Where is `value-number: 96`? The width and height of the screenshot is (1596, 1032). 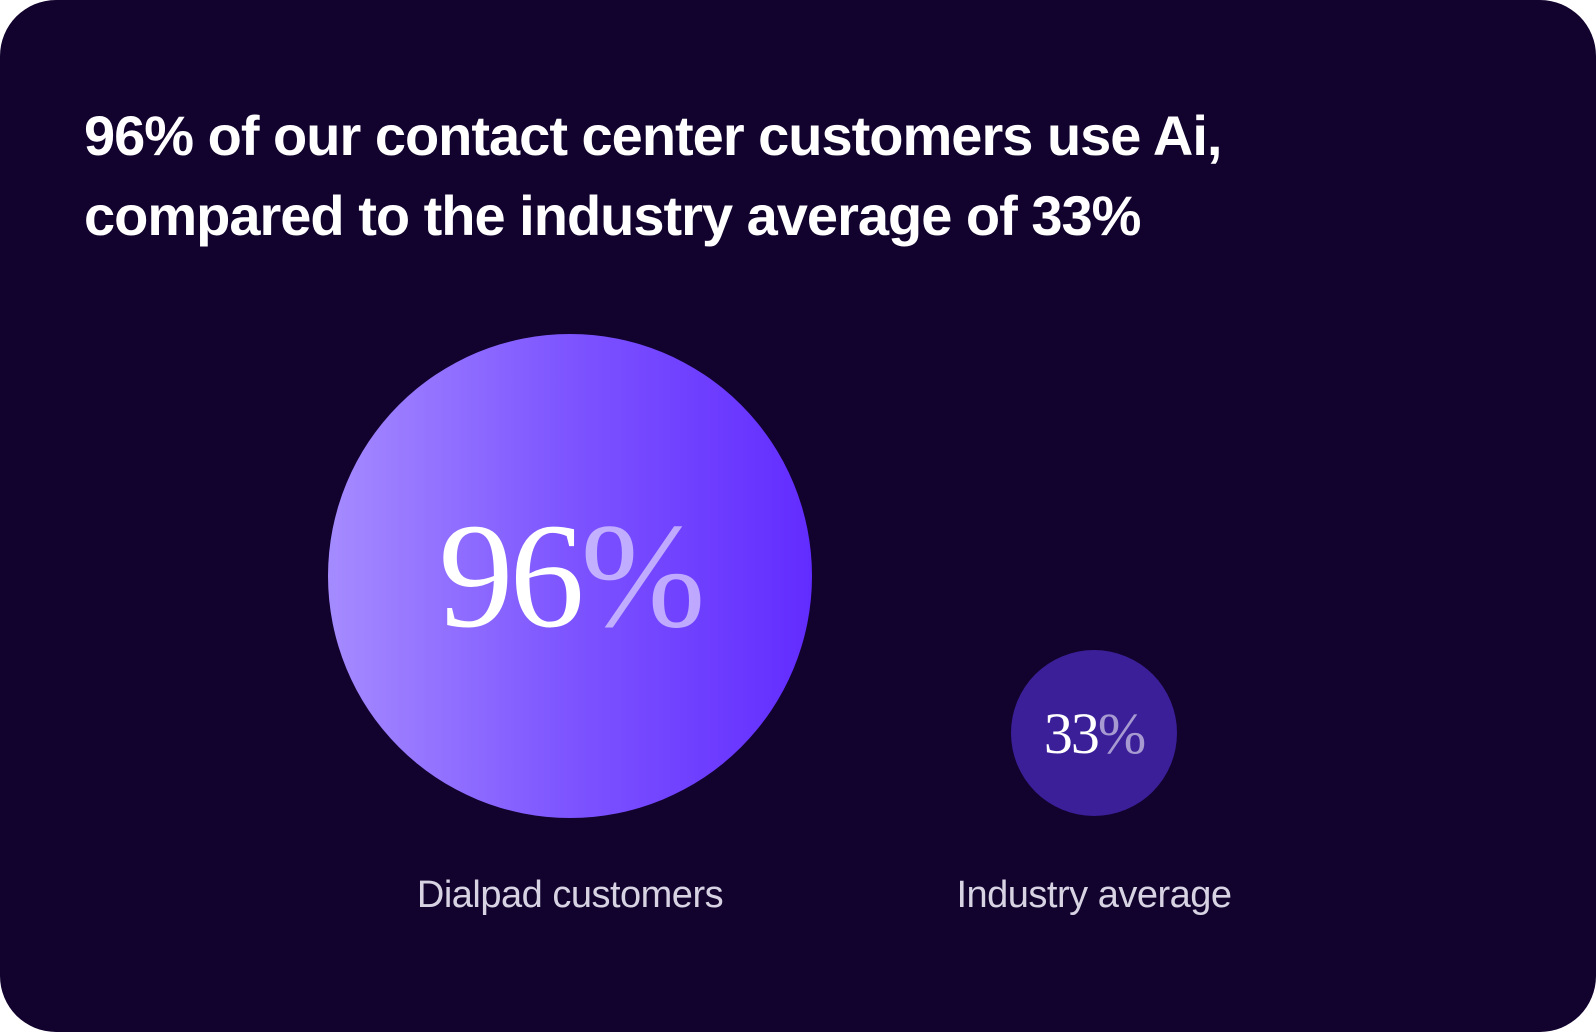 value-number: 96 is located at coordinates (511, 576).